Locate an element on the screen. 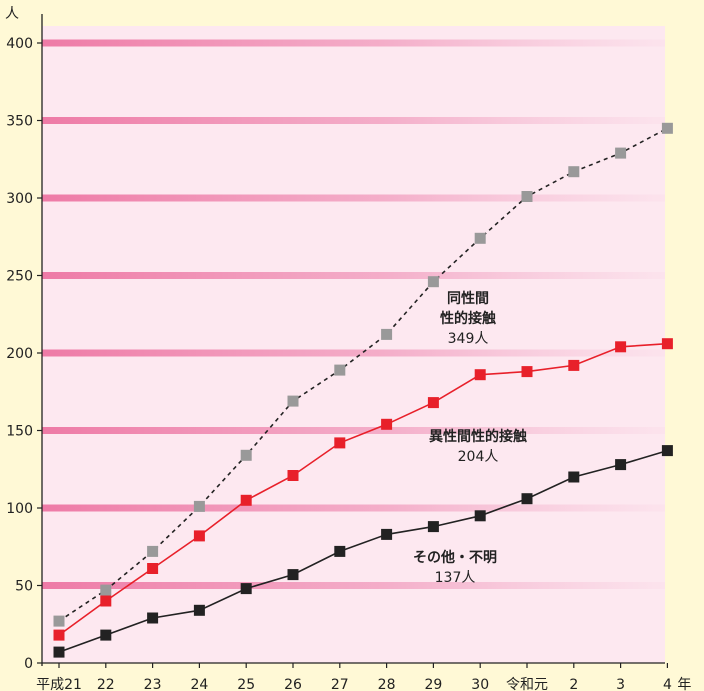 The height and width of the screenshot is (691, 704). y-tick-label-200: 200 is located at coordinates (19, 354).